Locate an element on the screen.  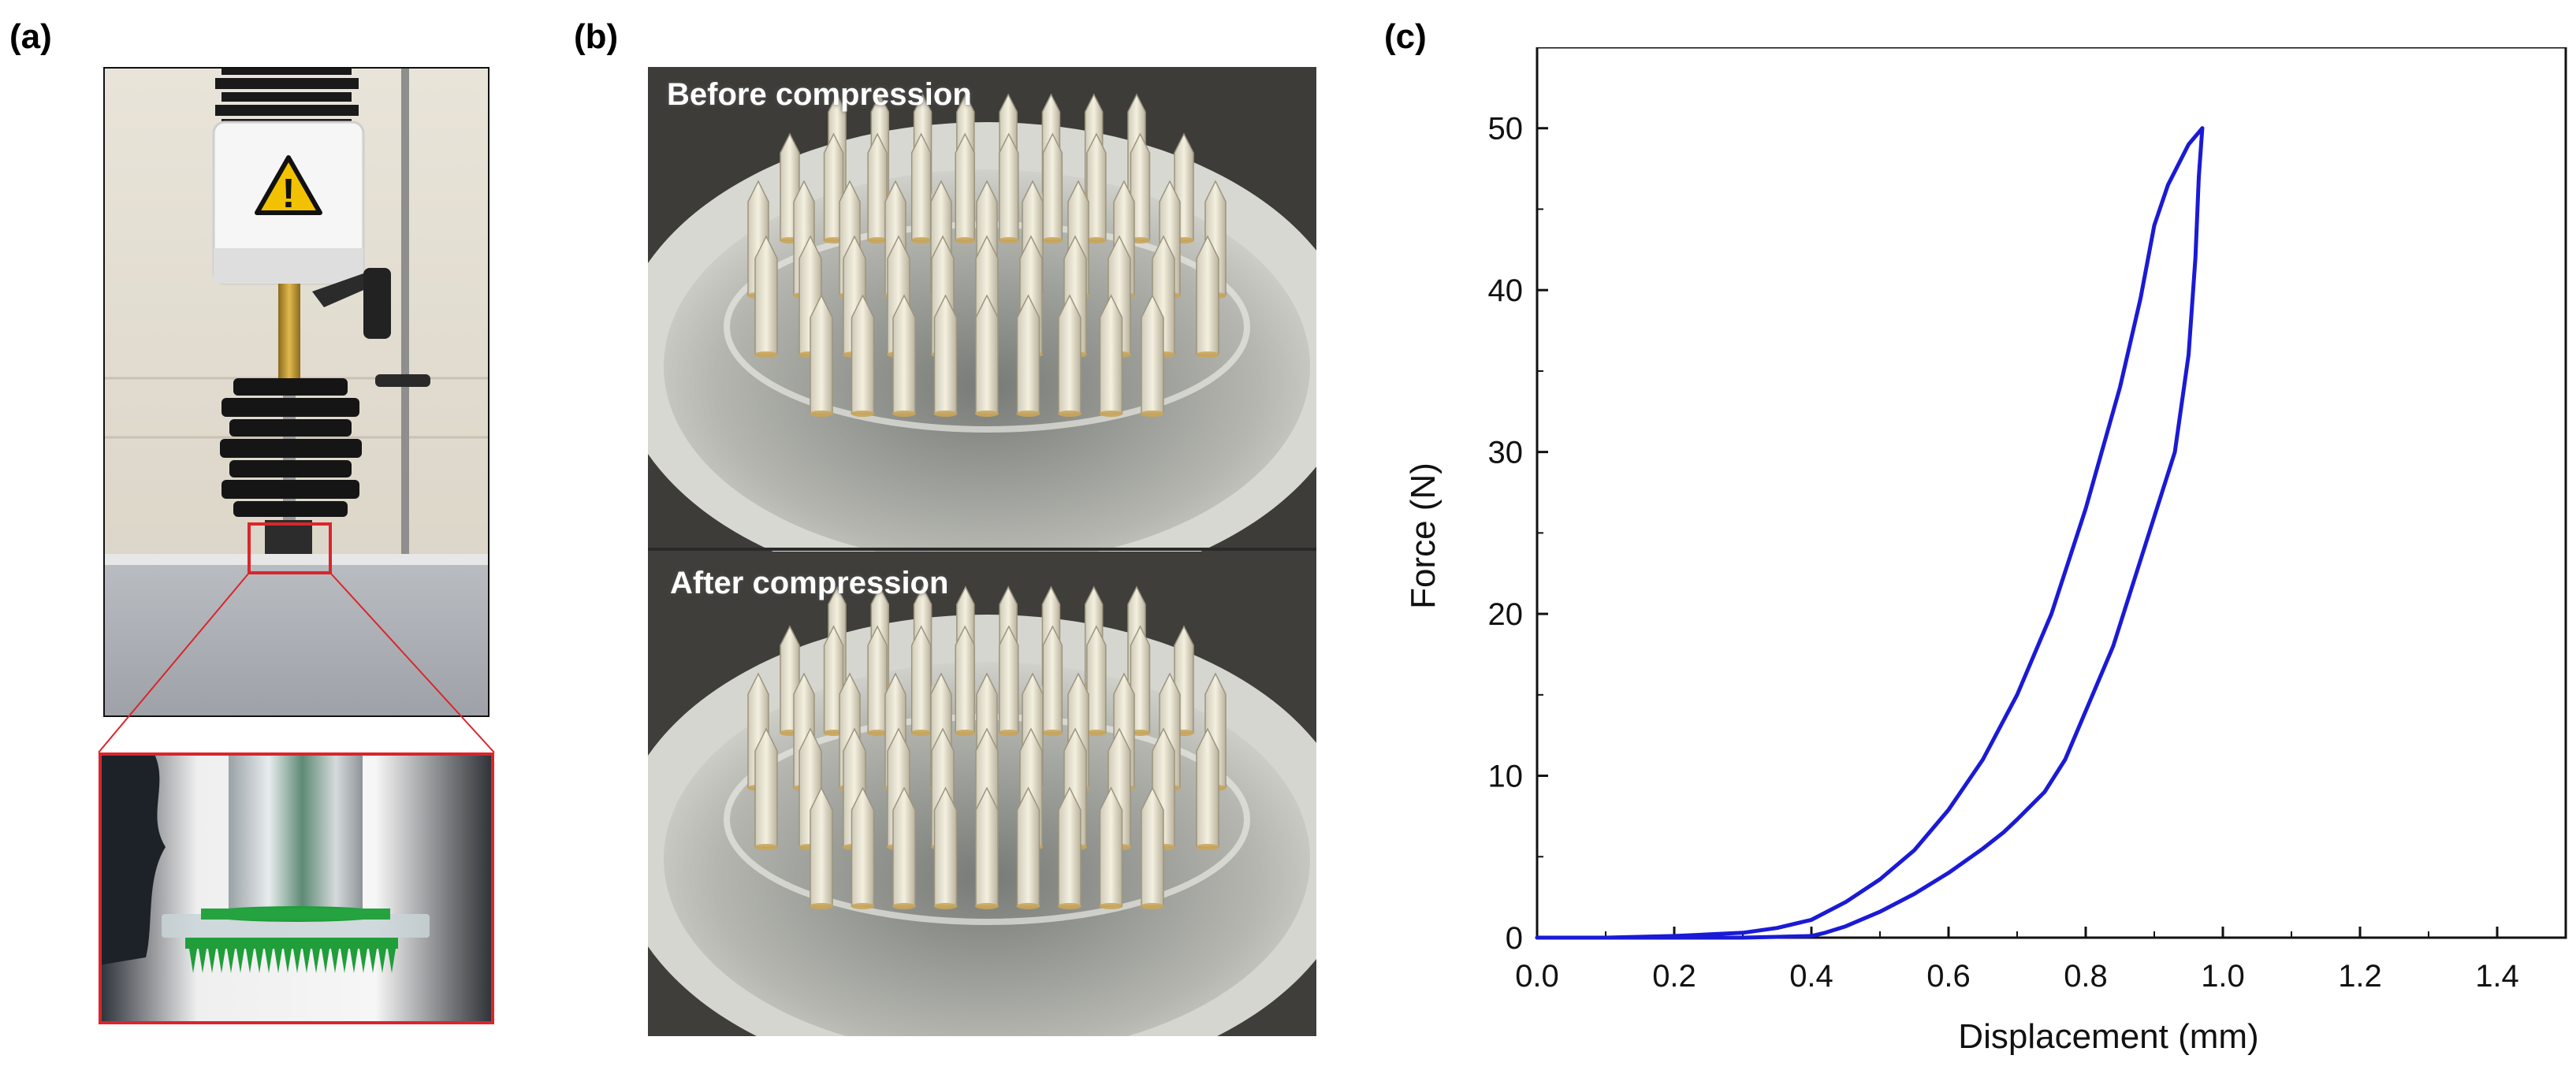
y-tick-label-5: 50 is located at coordinates (1506, 129).